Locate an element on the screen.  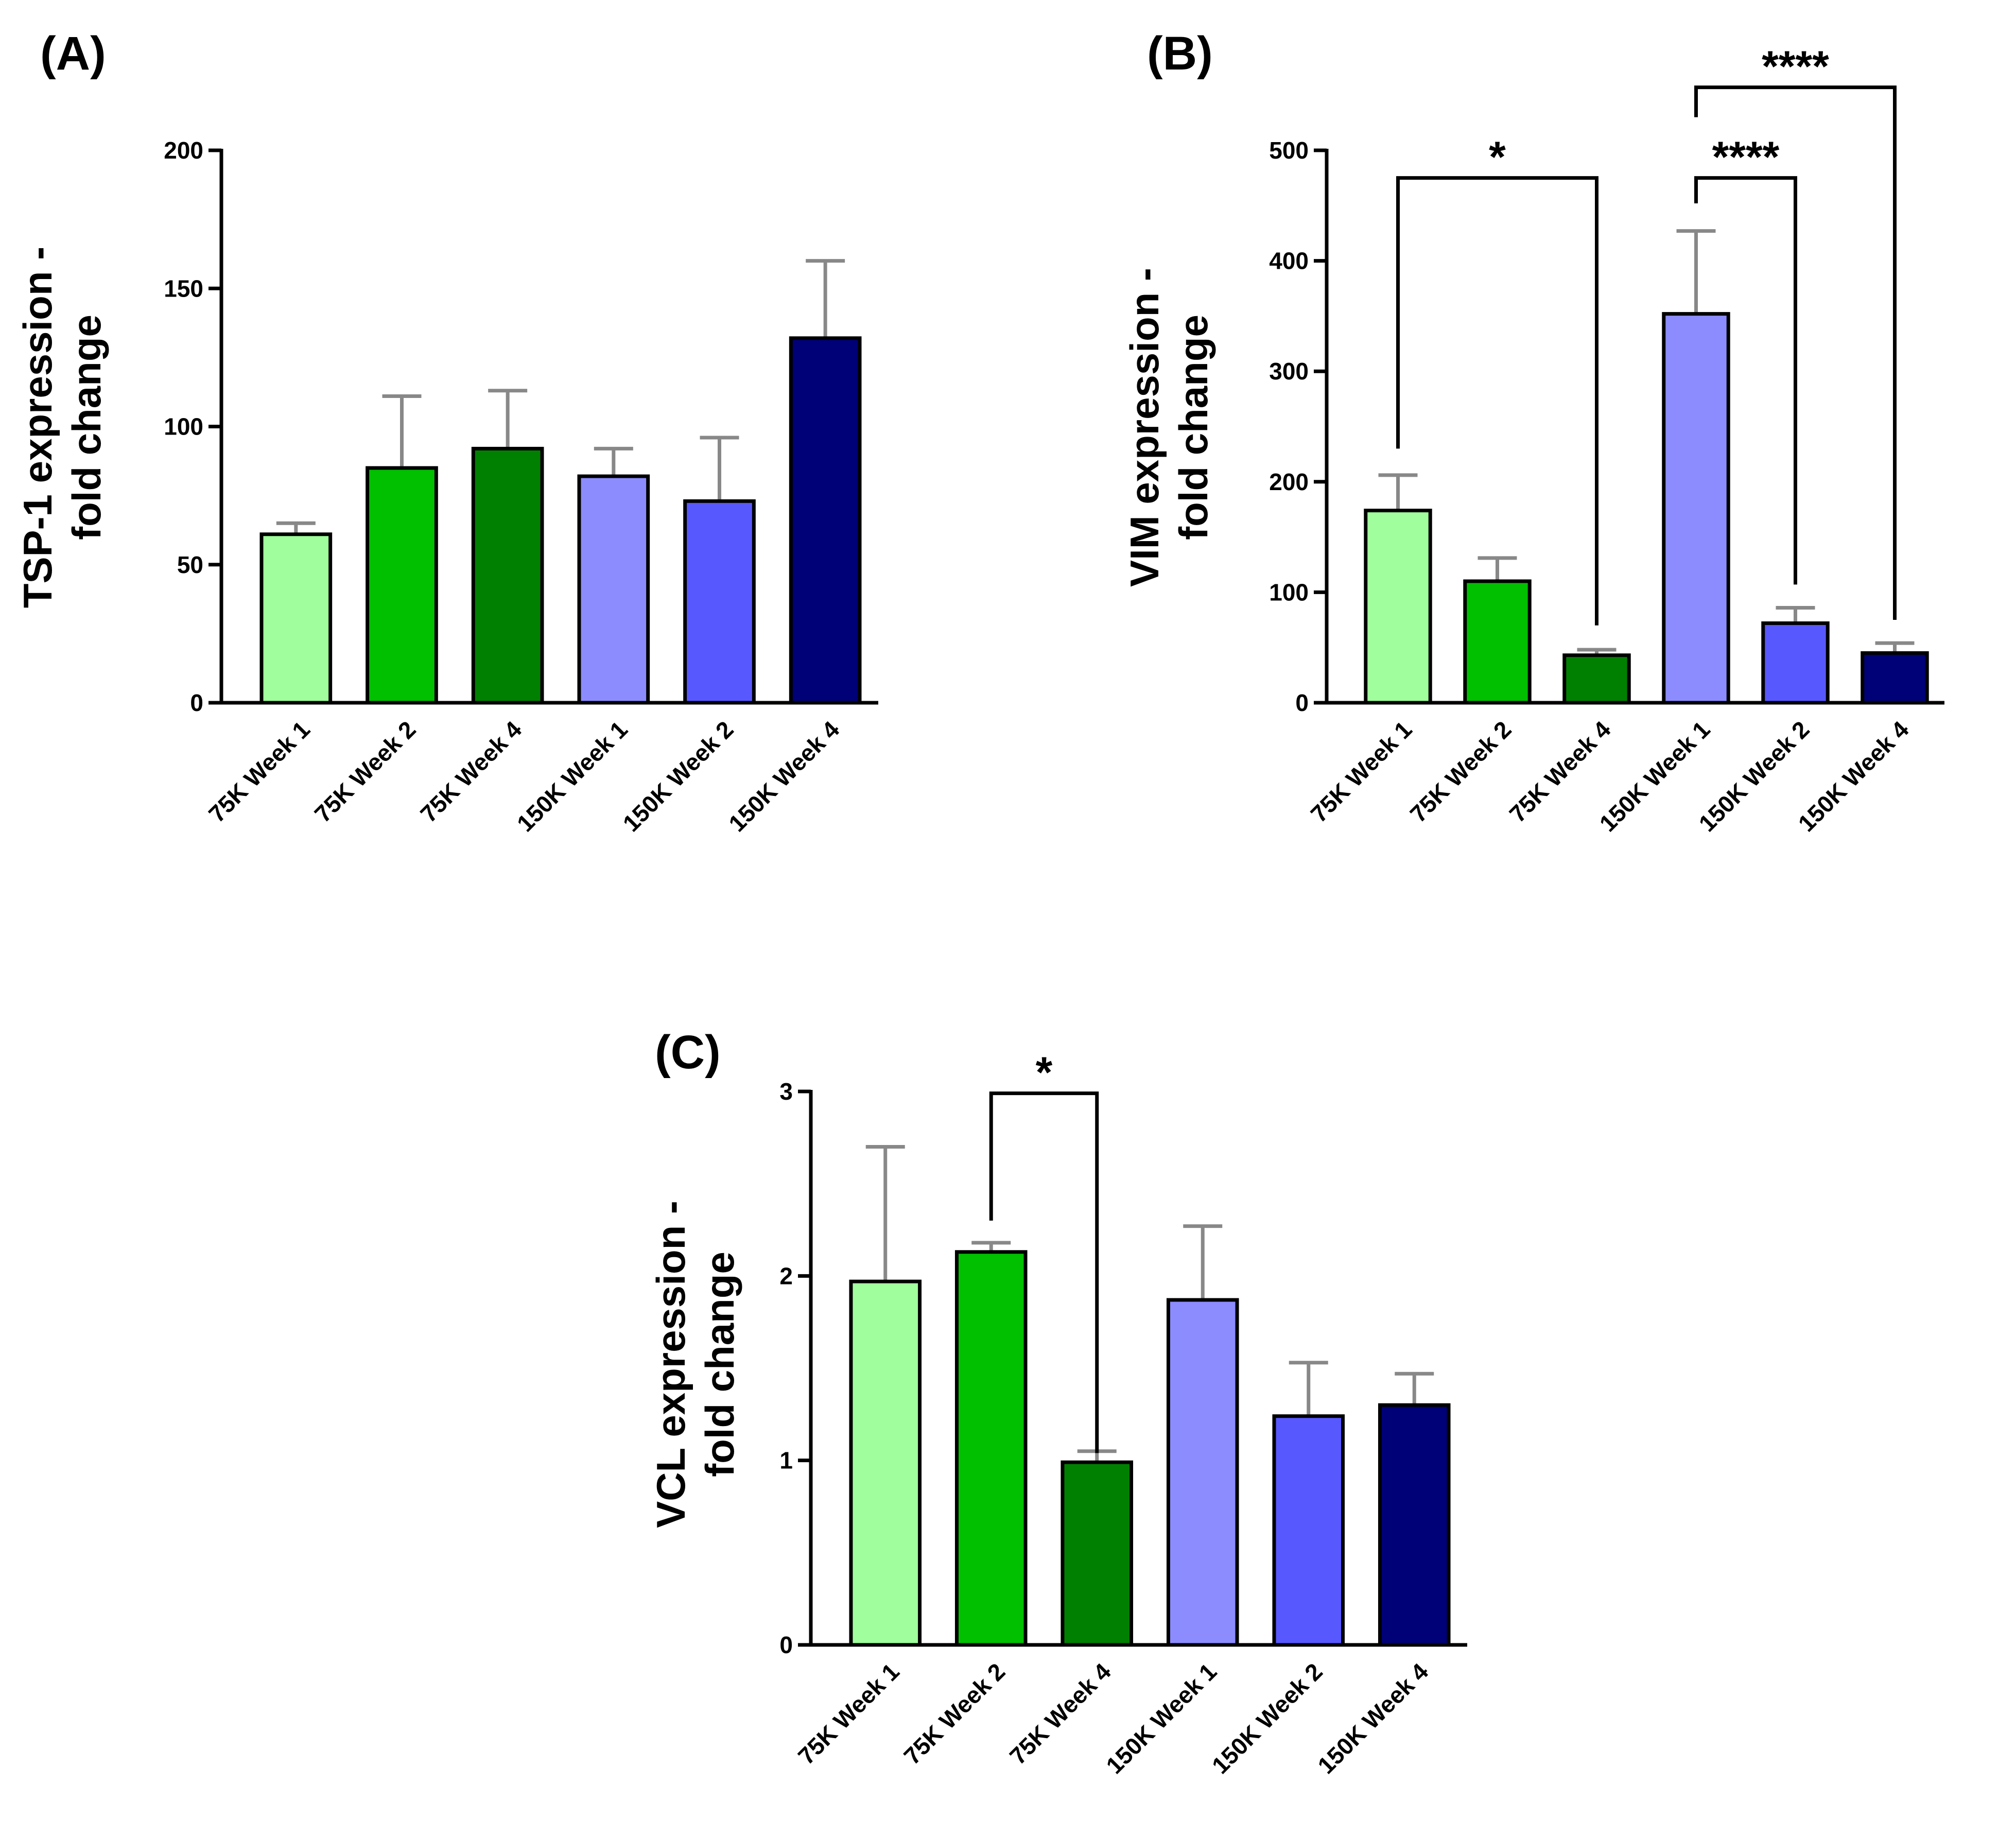
panel-label: (C) is located at coordinates (688, 1052).